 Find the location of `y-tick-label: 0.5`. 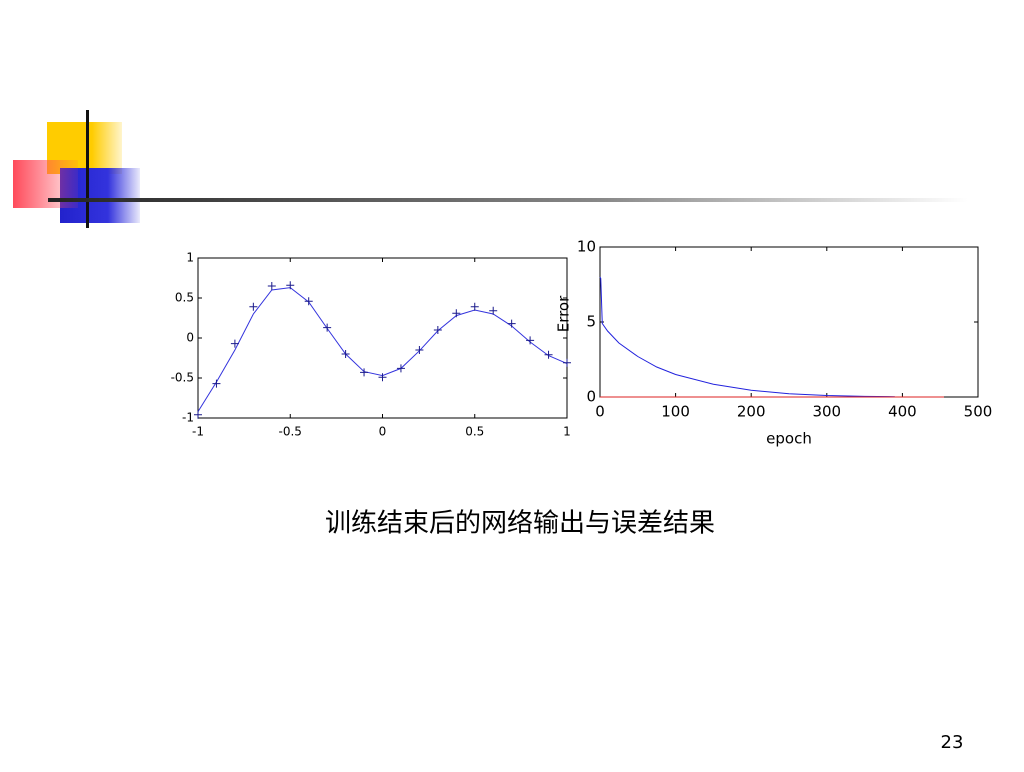

y-tick-label: 0.5 is located at coordinates (184, 298).